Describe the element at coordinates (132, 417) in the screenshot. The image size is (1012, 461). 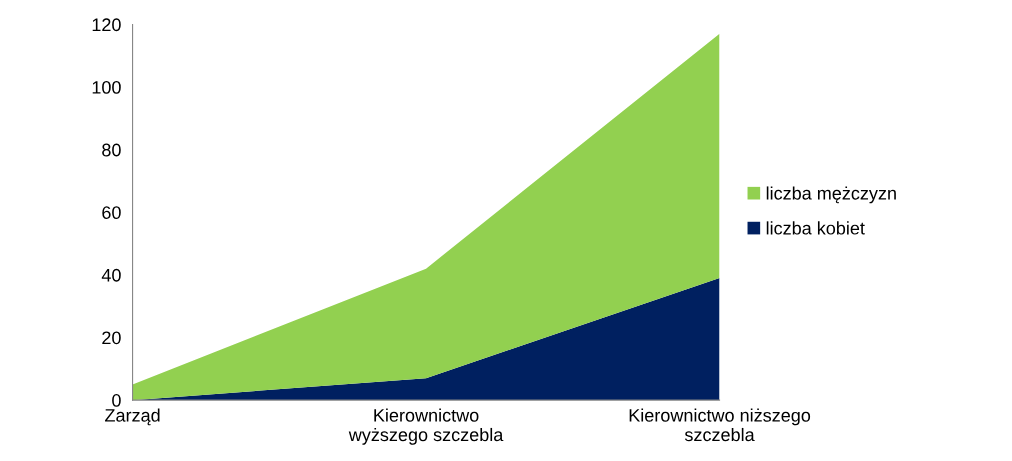
I see `x-tick-label: Zarząd` at that location.